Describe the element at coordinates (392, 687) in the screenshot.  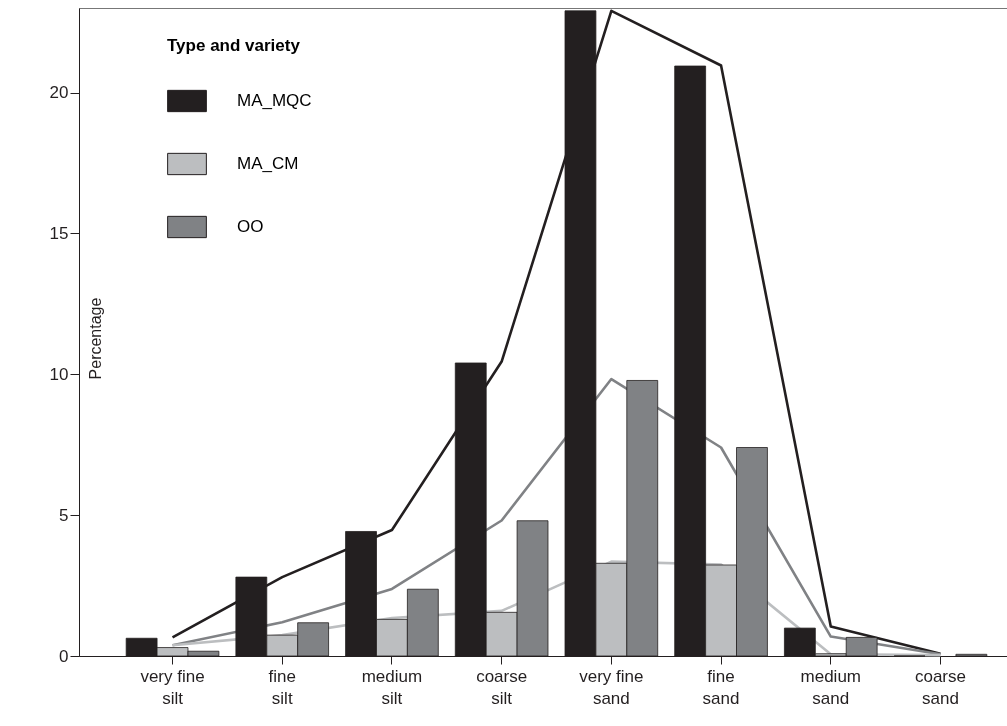
I see `x-tick-label: medium silt` at that location.